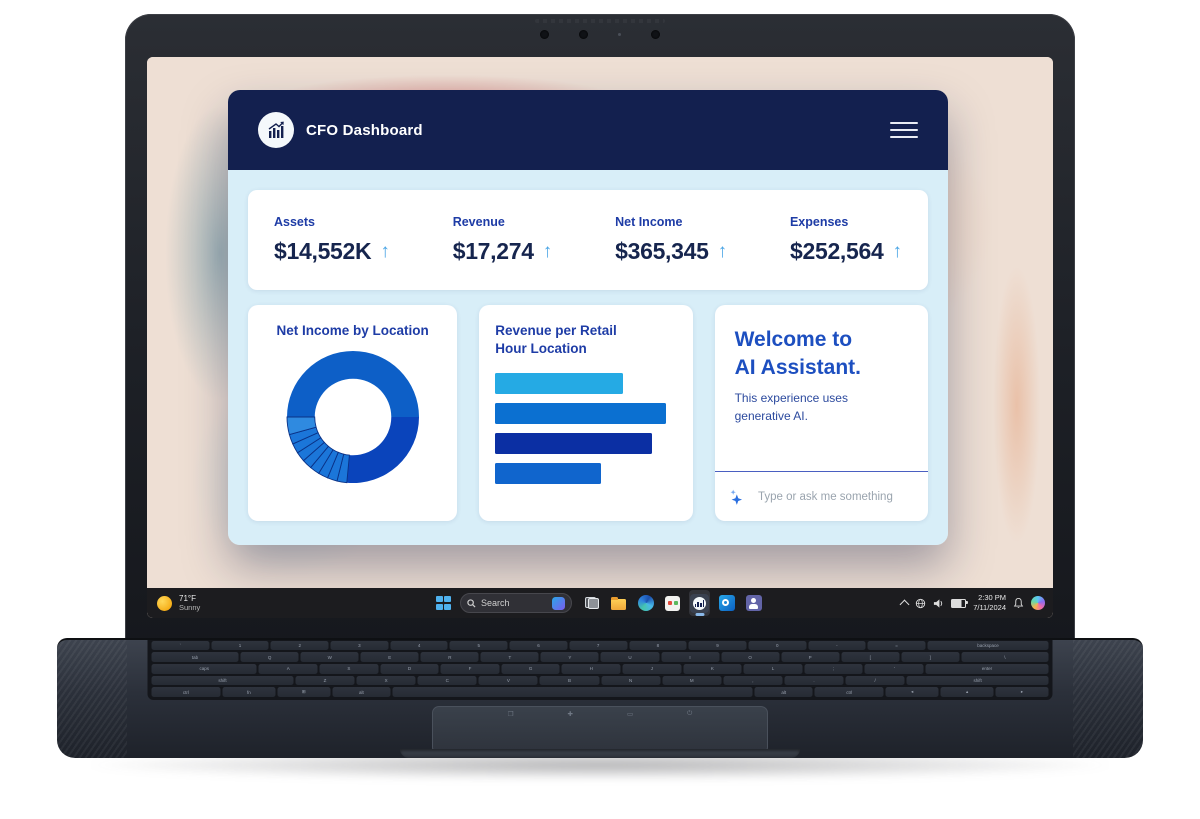  I want to click on key-': ', so click(894, 669).